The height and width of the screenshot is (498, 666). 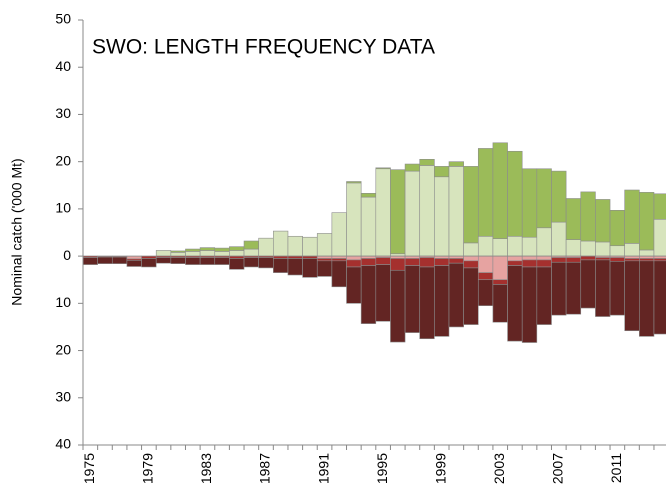 What do you see at coordinates (265, 468) in the screenshot?
I see `x-tick-label: 1987` at bounding box center [265, 468].